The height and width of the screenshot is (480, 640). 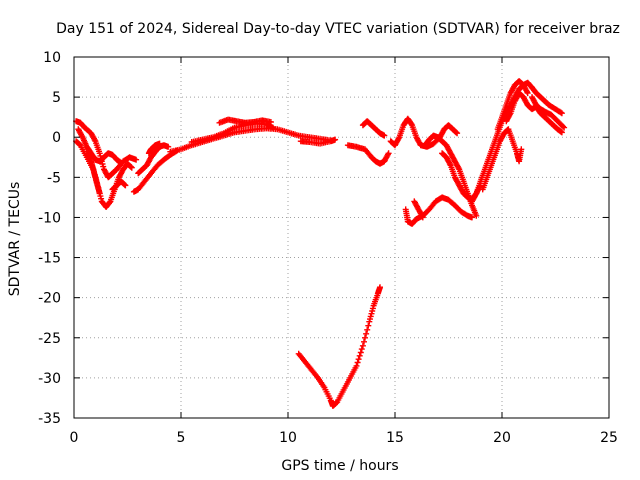 What do you see at coordinates (74, 438) in the screenshot?
I see `x-tick-label: 0` at bounding box center [74, 438].